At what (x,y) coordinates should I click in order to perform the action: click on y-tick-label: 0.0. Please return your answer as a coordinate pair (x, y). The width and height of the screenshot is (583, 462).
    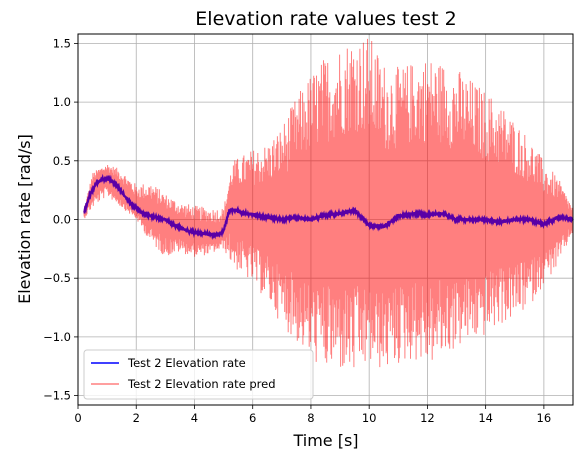
    Looking at the image, I should click on (62, 220).